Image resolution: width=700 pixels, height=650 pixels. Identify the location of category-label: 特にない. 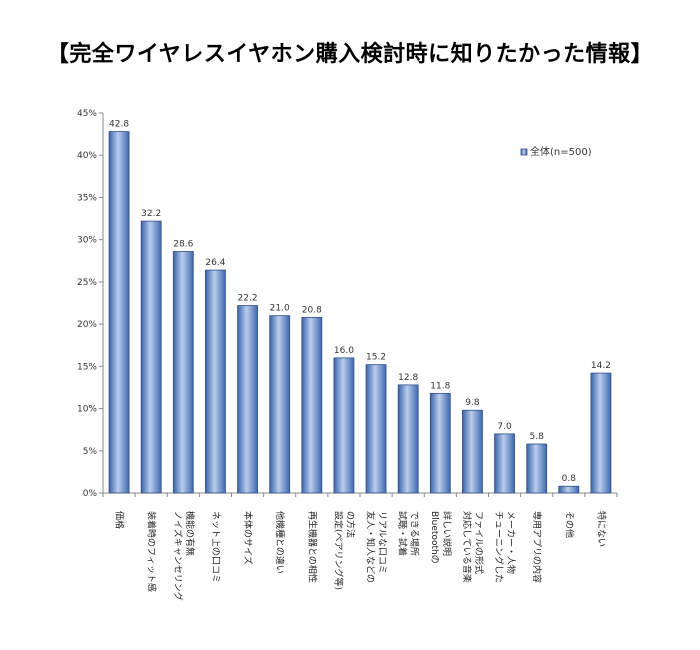
(601, 529).